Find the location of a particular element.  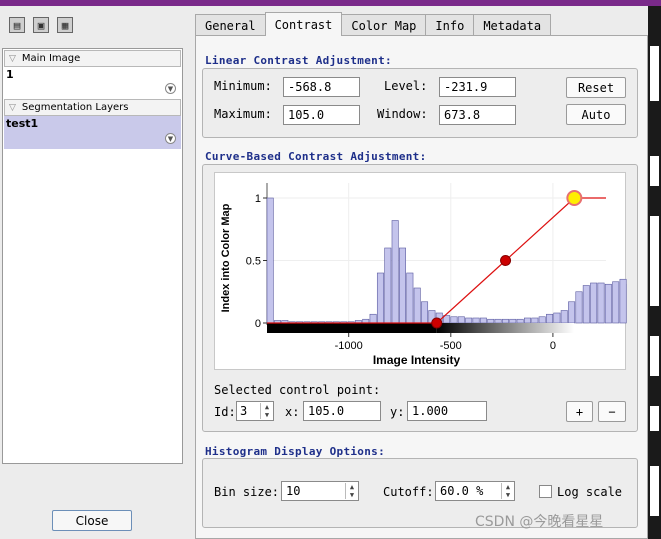

id-spin-arrows: ▲ ▼ is located at coordinates (266, 411).